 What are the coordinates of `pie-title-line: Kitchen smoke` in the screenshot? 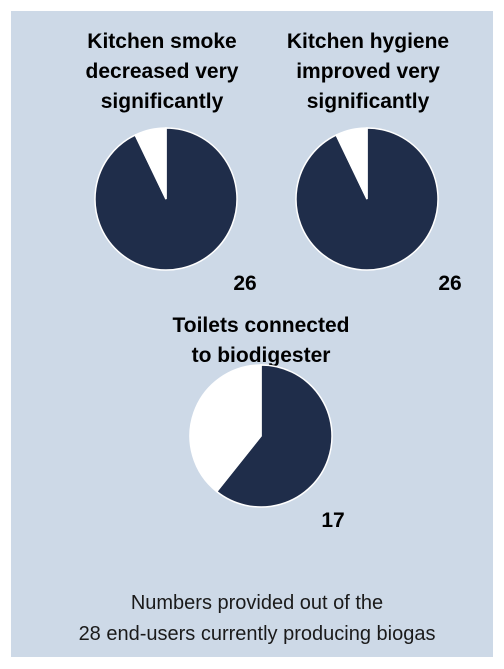 It's located at (161, 41).